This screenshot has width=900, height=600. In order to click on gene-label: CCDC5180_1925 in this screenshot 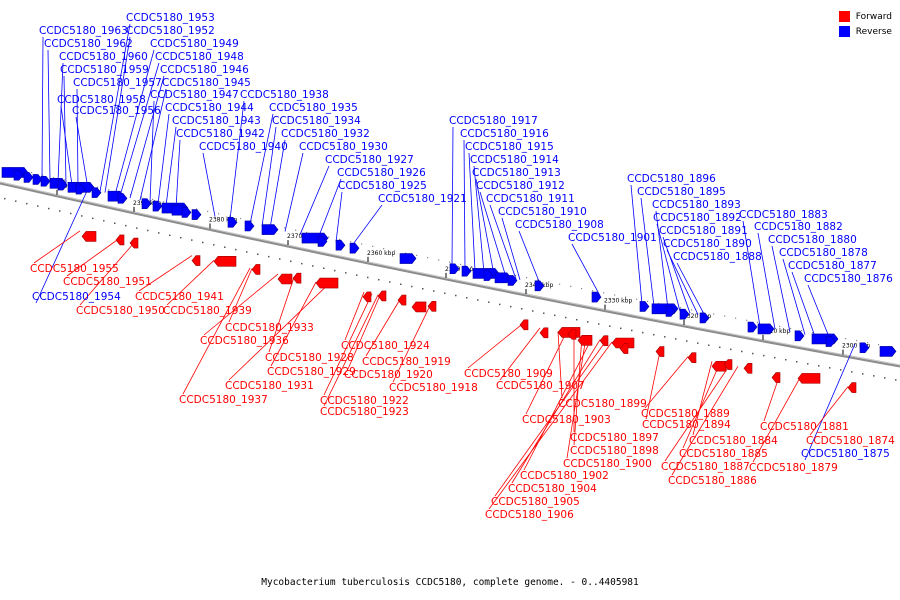, I will do `click(382, 186)`.